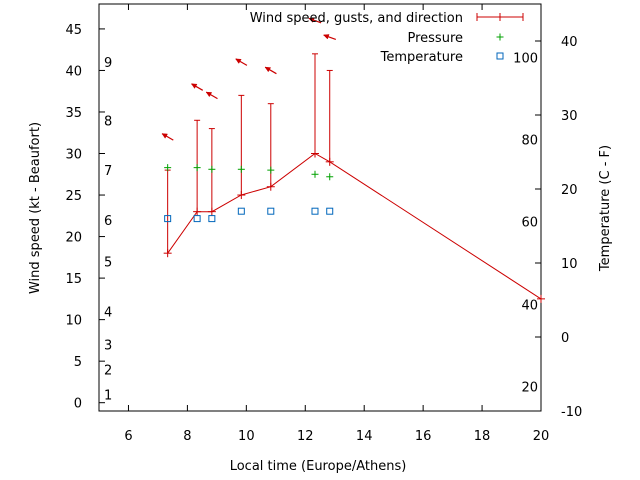 The width and height of the screenshot is (640, 480). What do you see at coordinates (249, 215) in the screenshot?
I see `temperature-series` at bounding box center [249, 215].